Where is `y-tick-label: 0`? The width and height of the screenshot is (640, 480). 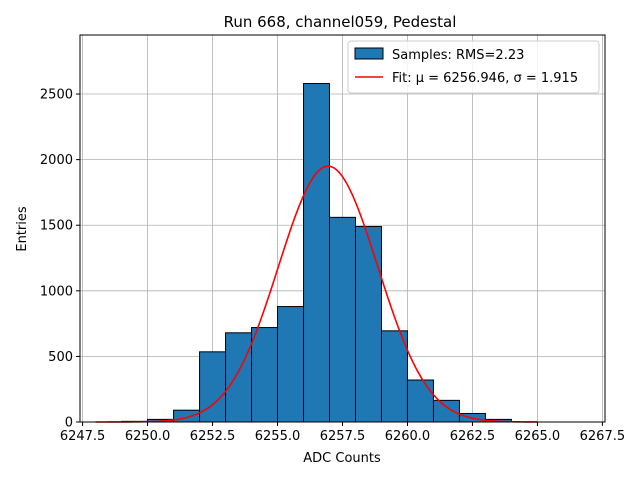
y-tick-label: 0 is located at coordinates (69, 423).